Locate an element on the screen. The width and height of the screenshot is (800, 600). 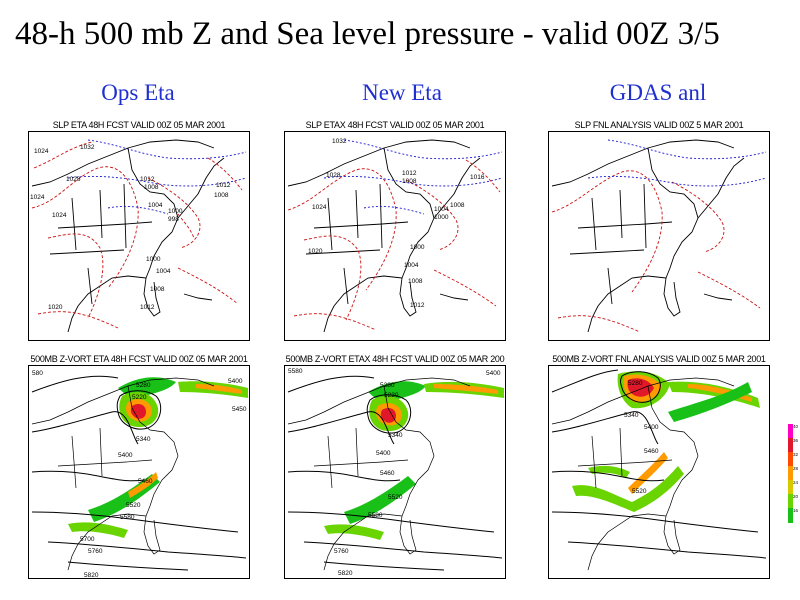
legend-tick-label: 32 is located at coordinates (796, 454).